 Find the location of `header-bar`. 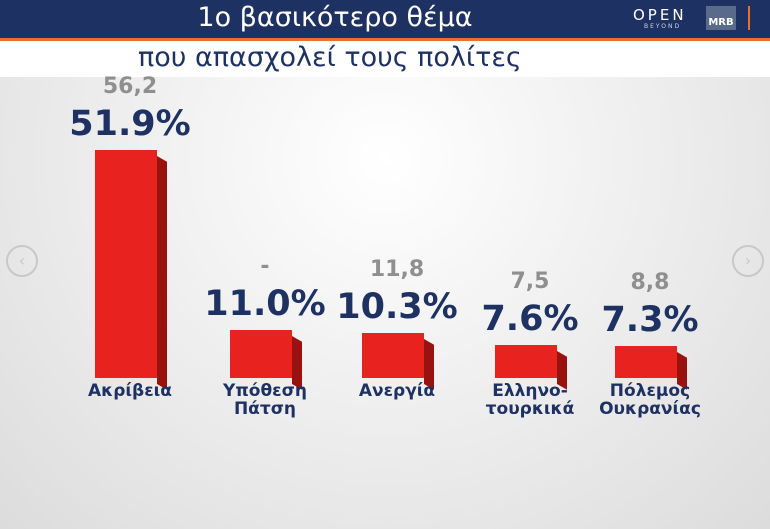

header-bar is located at coordinates (385, 20).